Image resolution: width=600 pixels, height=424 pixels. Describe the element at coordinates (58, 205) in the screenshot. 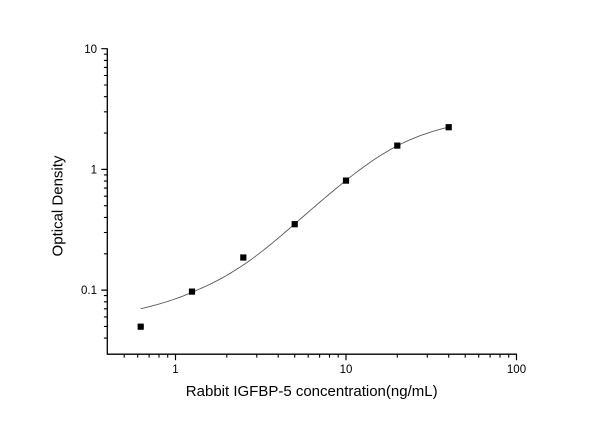

I see `svg-text: Optical Density` at that location.